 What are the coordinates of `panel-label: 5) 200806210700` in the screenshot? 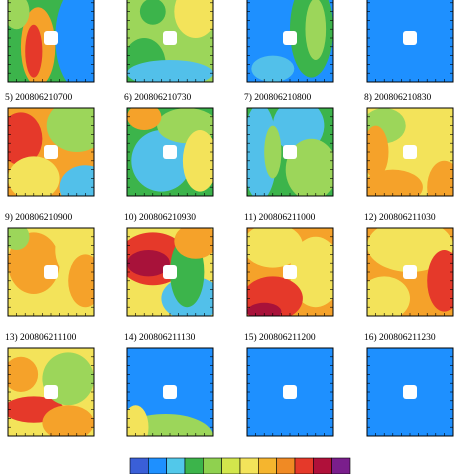 It's located at (39, 97).